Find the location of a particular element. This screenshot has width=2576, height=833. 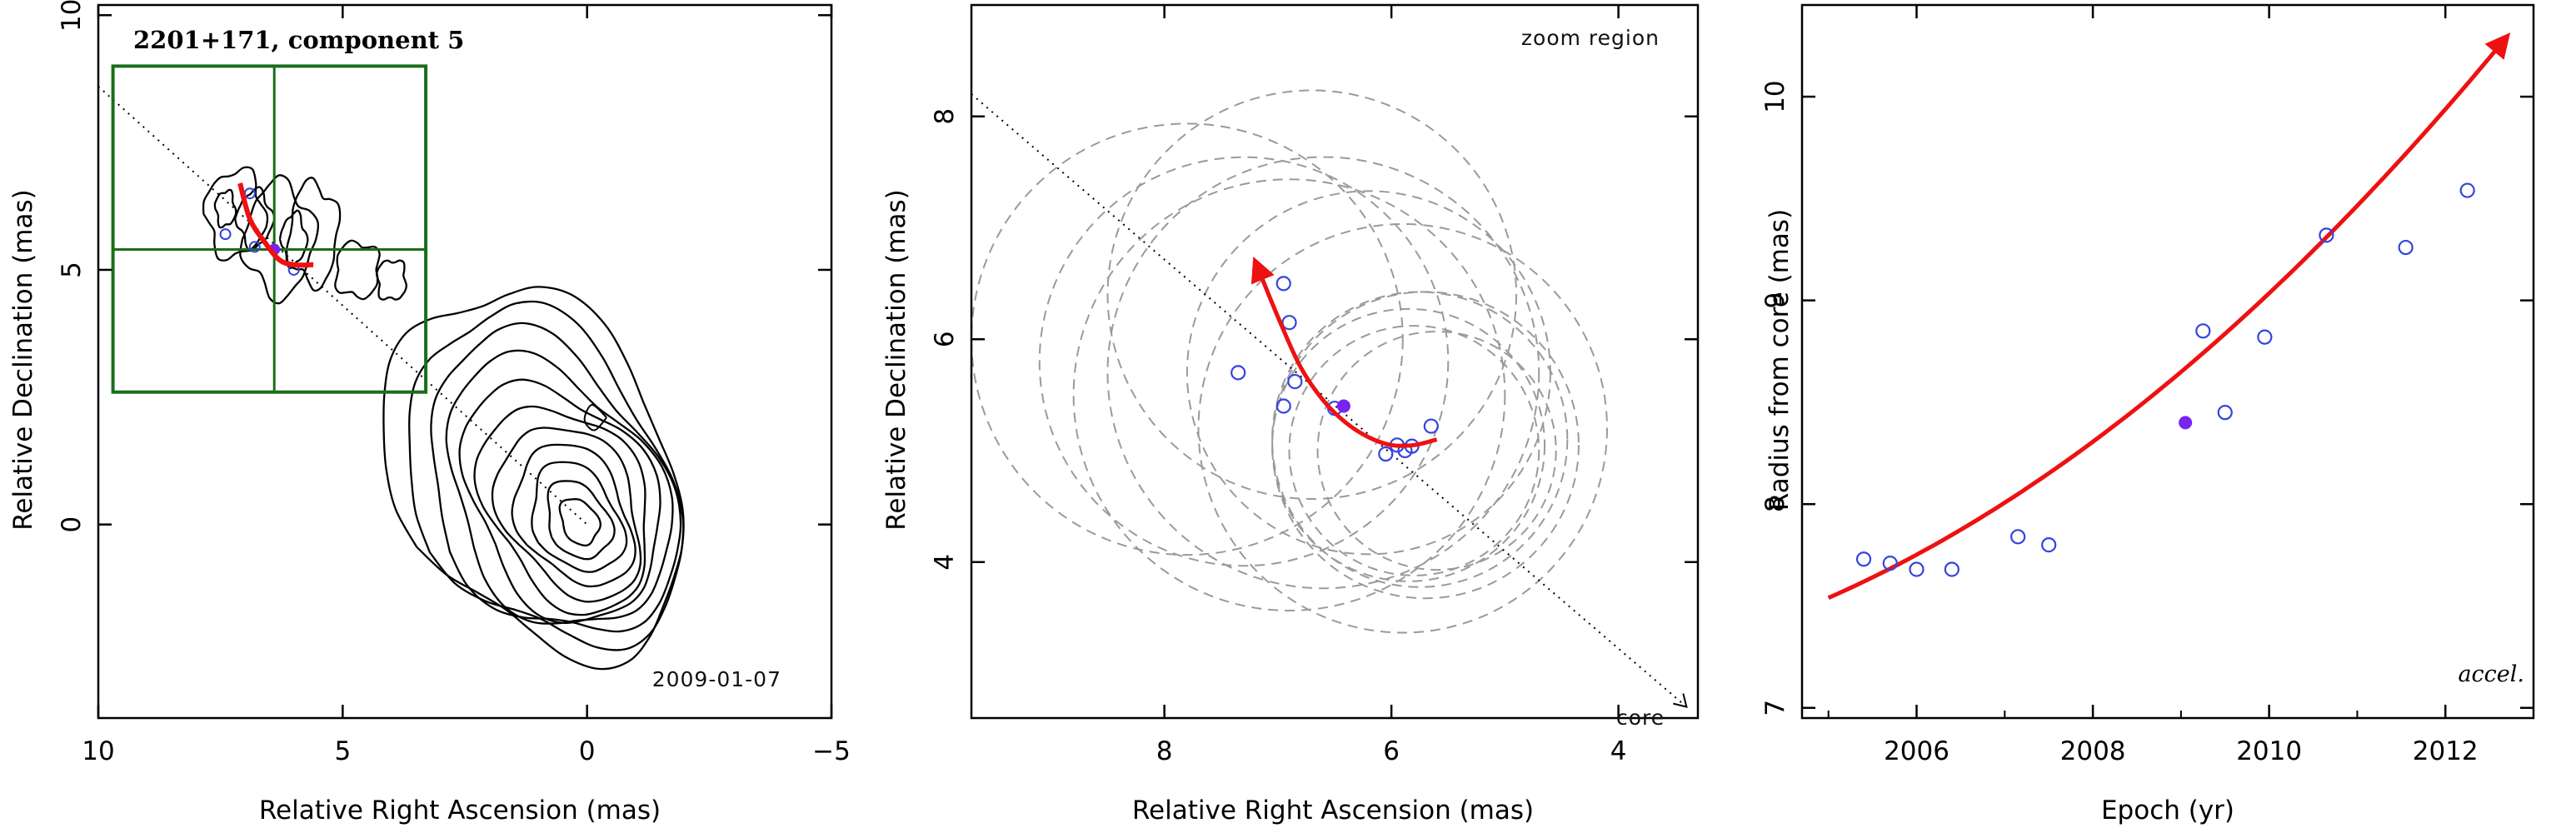

panel1-xlabel: Relative Right Ascension (mas) is located at coordinates (460, 811).